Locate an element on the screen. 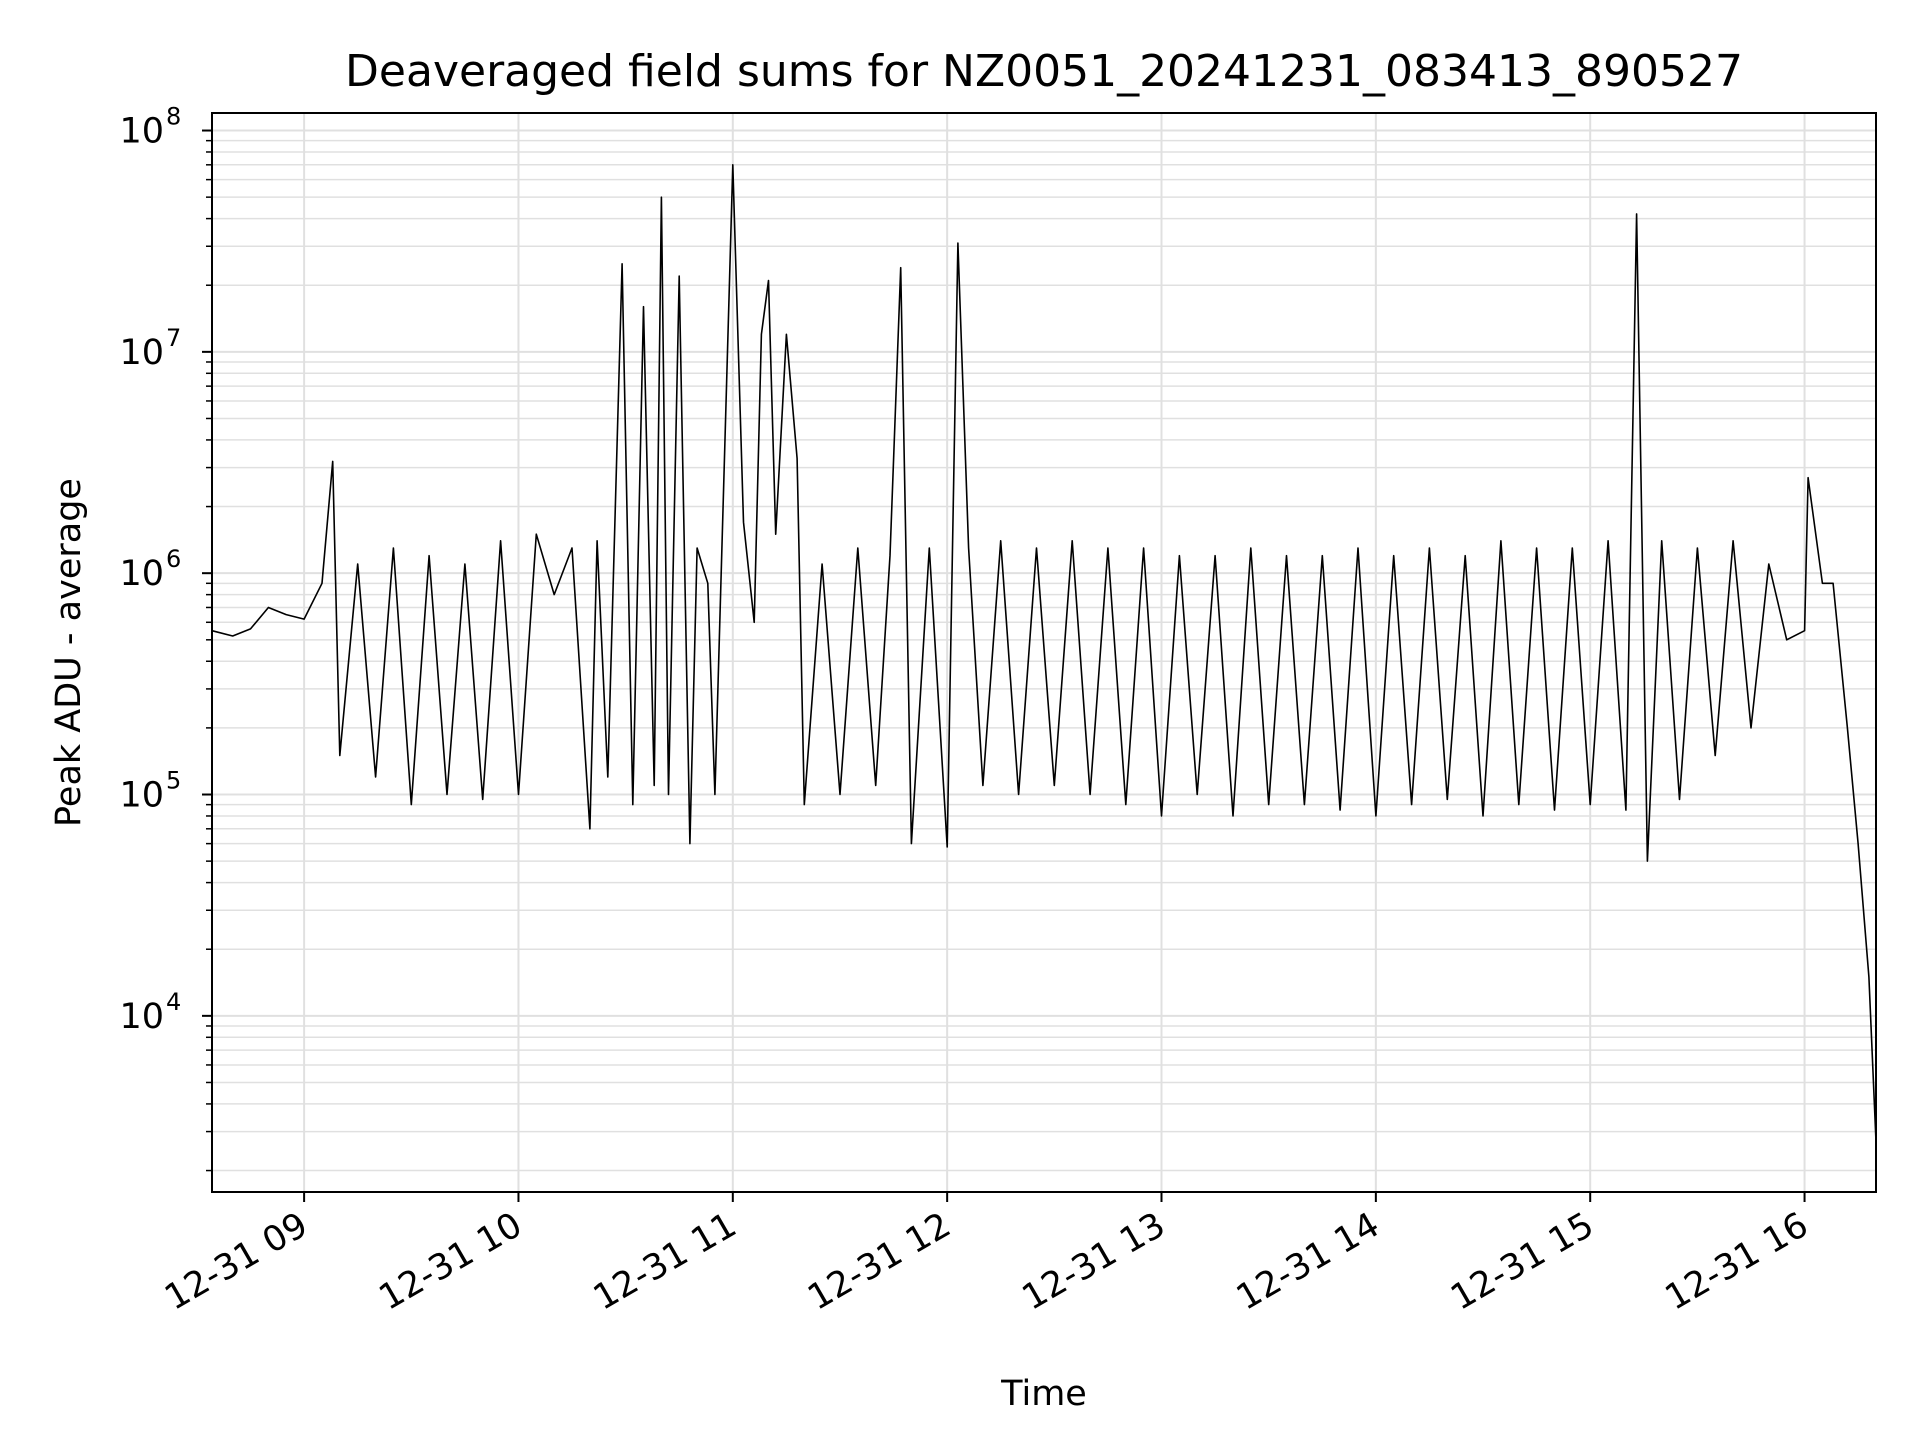 This screenshot has width=1920, height=1440. x-tick-label: 12-31 09 is located at coordinates (236, 1261).